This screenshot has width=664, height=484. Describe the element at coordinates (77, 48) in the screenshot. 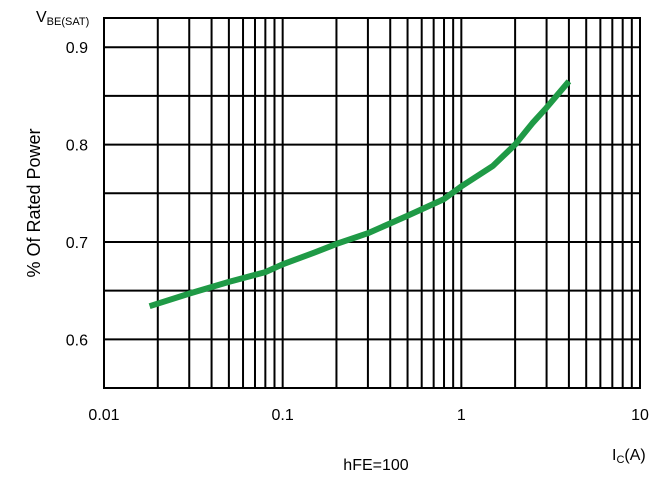

I see `y-tick-label: 0.9` at that location.